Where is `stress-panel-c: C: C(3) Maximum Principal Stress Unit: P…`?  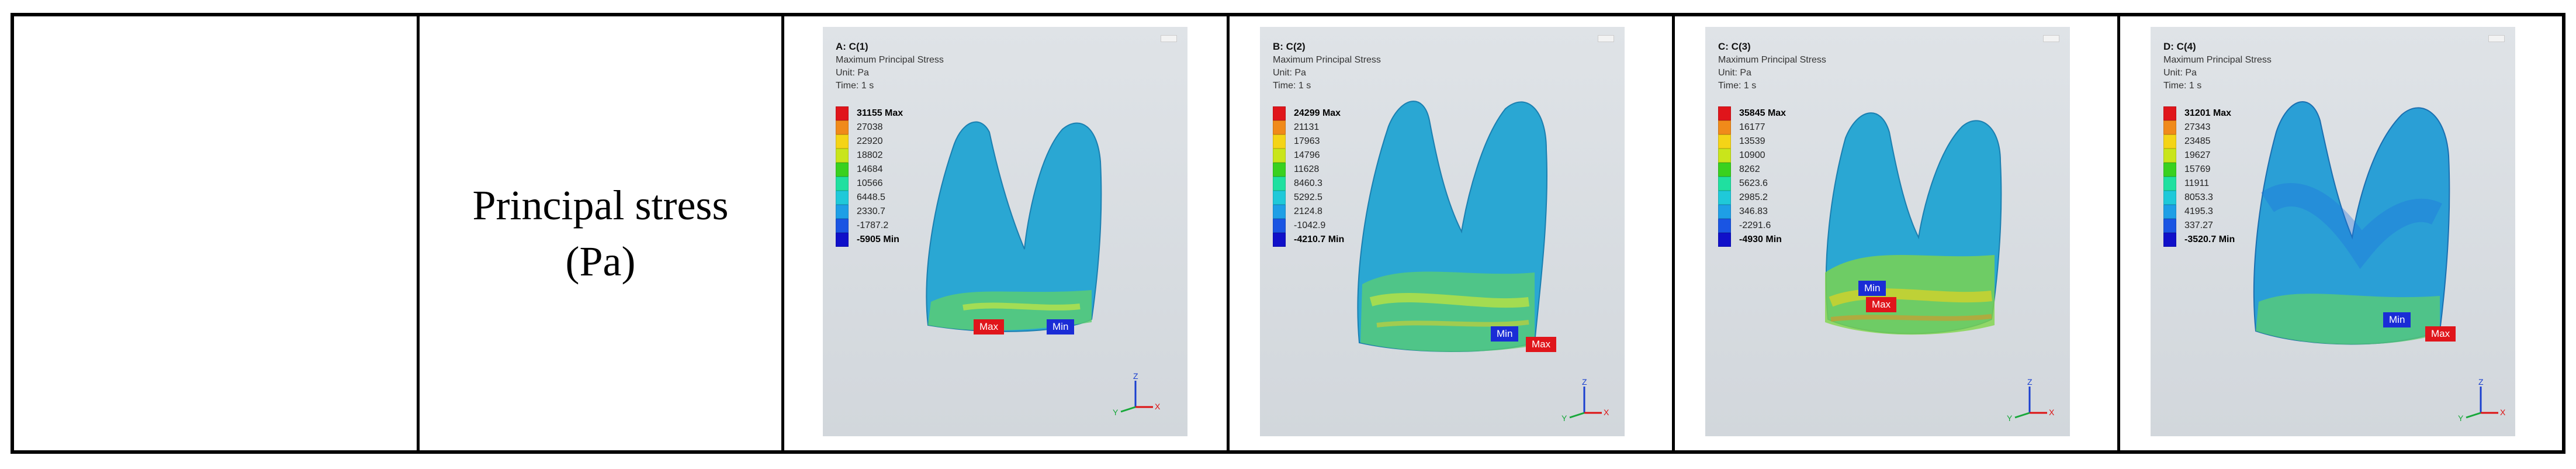 stress-panel-c: C: C(3) Maximum Principal Stress Unit: P… is located at coordinates (1887, 232).